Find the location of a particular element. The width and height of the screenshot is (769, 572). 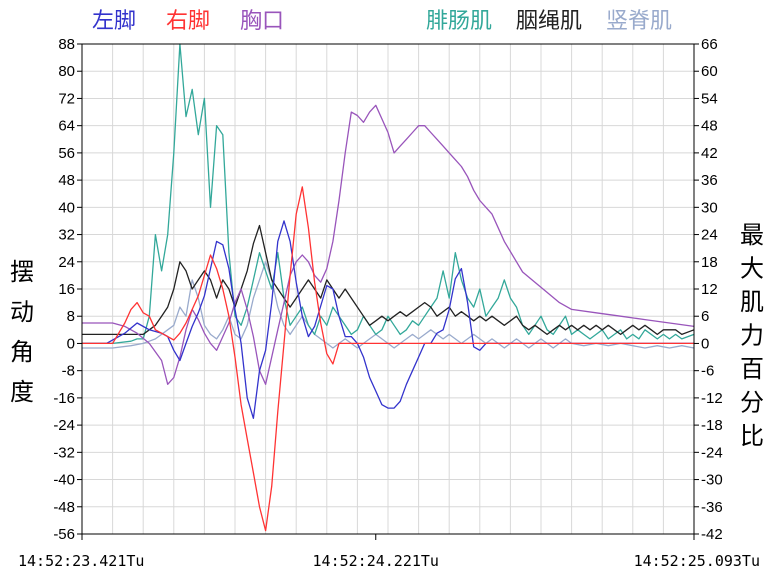

left-tick-label: -8 is located at coordinates (68, 371).